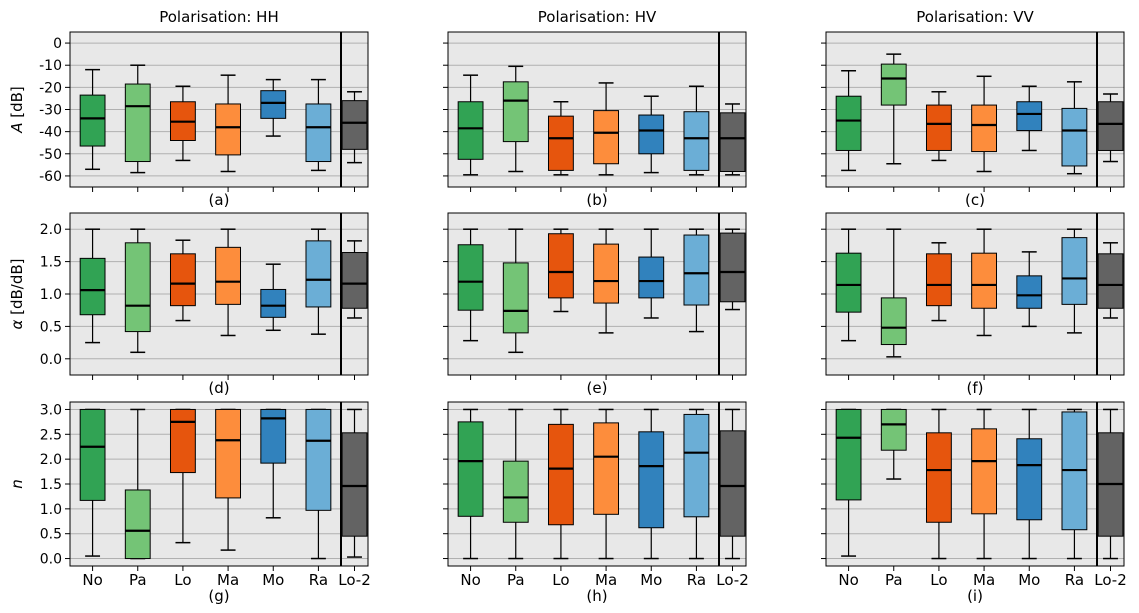 This screenshot has height=613, width=1139. What do you see at coordinates (516, 580) in the screenshot?
I see `x-tick-label: Pa` at bounding box center [516, 580].